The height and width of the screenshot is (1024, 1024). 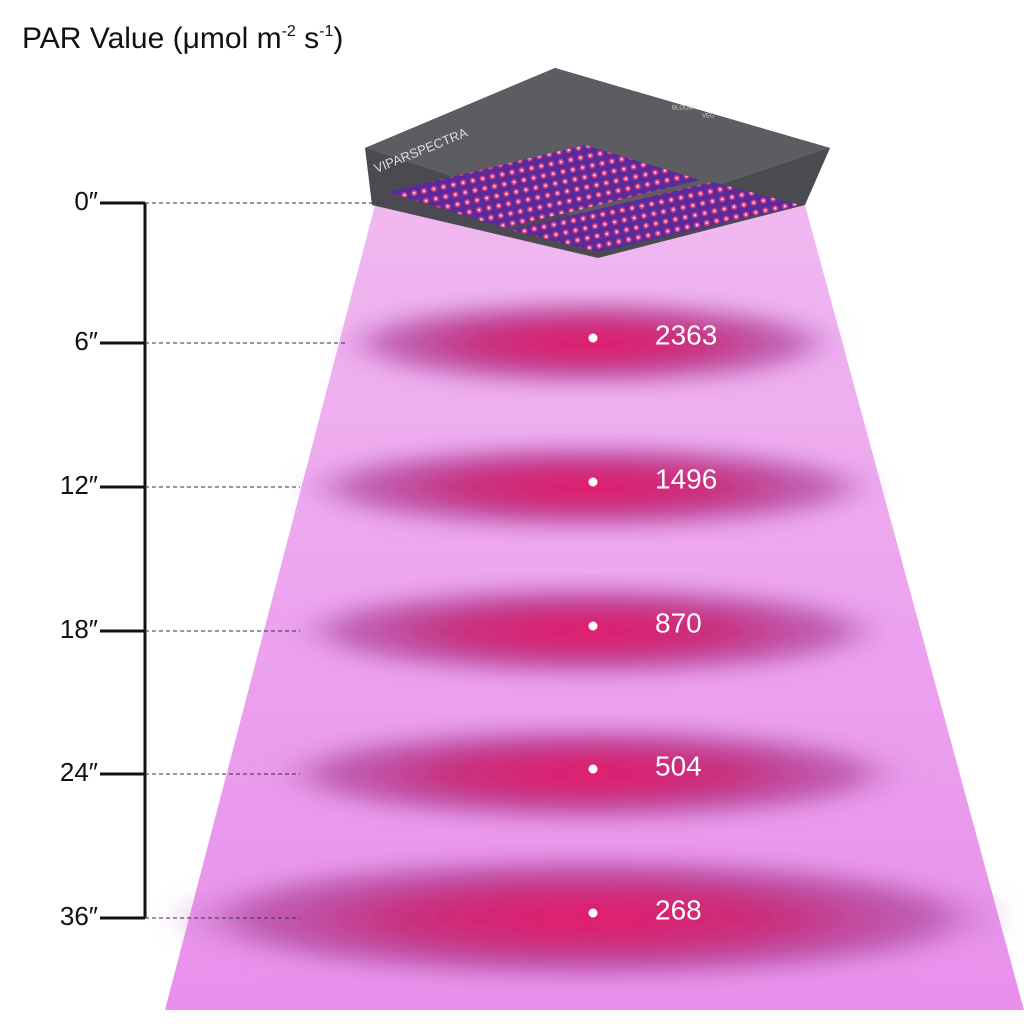 I want to click on distance-label: 6″, so click(x=86, y=341).